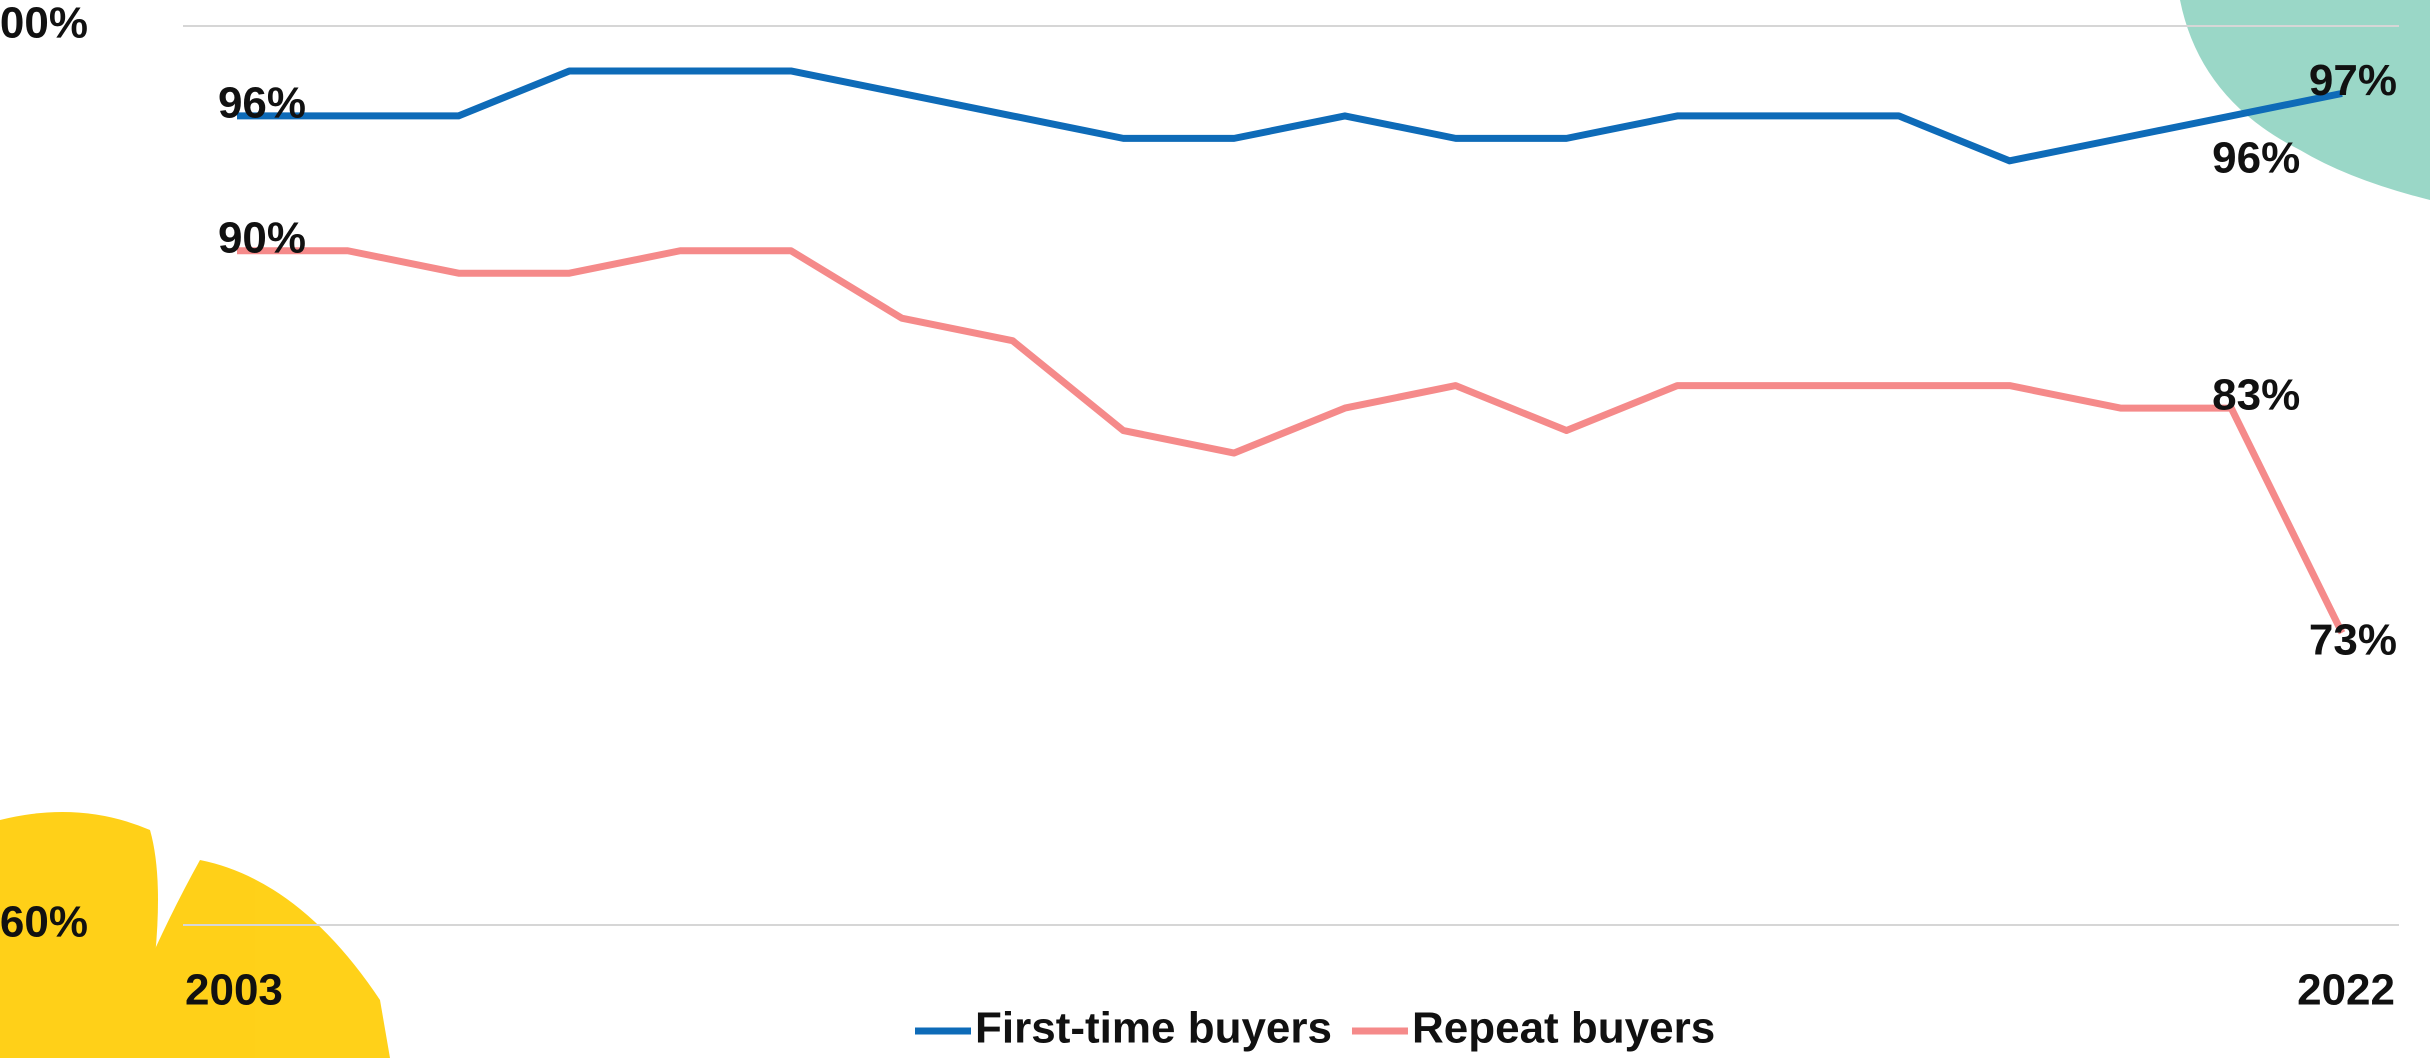 The width and height of the screenshot is (2430, 1058). Describe the element at coordinates (234, 990) in the screenshot. I see `x-tick-label: 2003` at that location.